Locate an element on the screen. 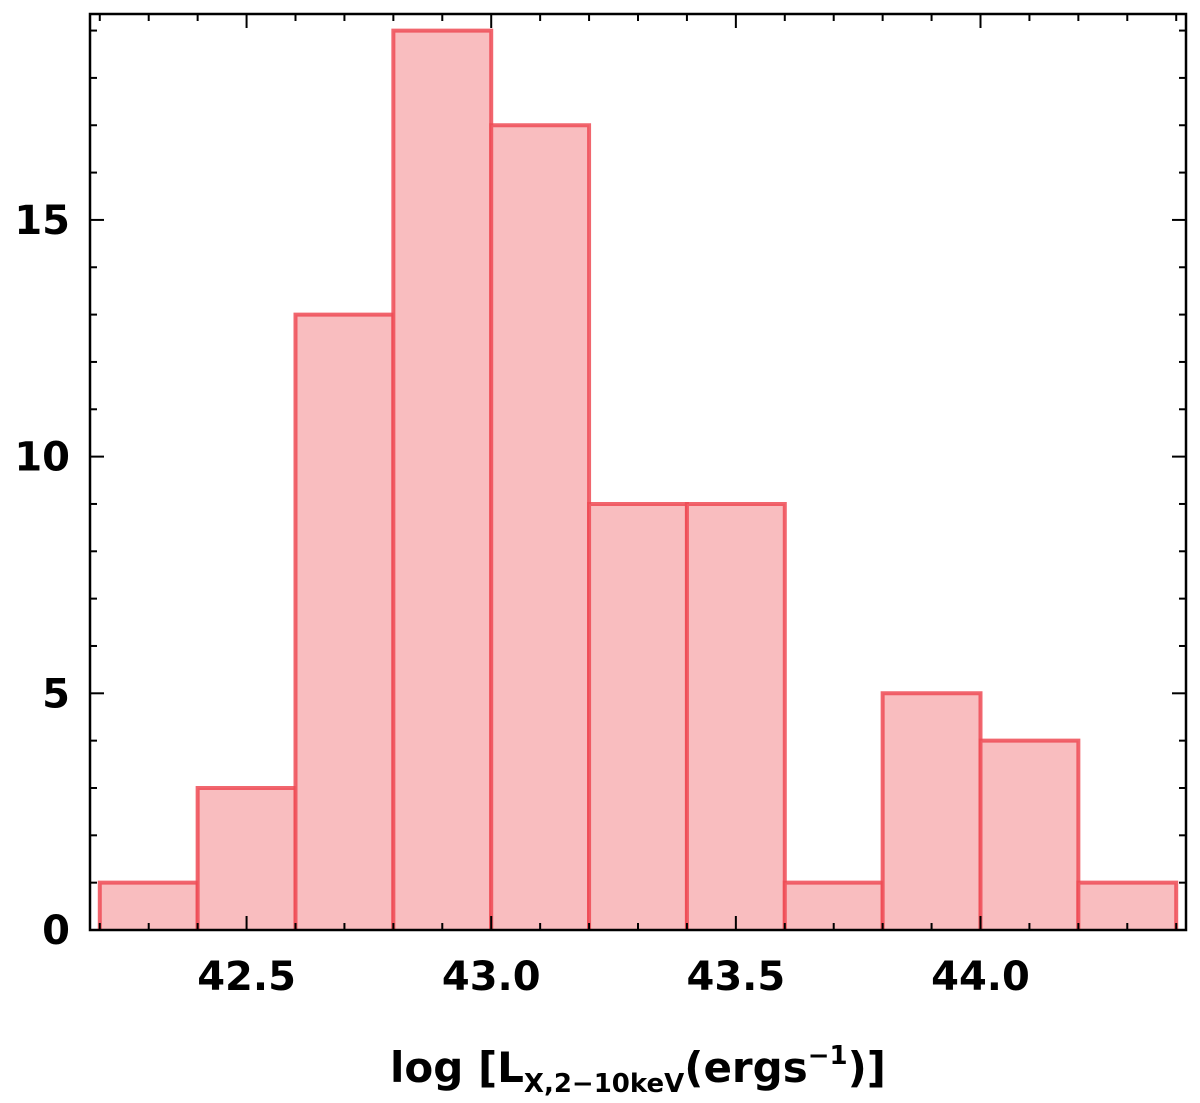  y-tick-label: 15 is located at coordinates (42, 221).